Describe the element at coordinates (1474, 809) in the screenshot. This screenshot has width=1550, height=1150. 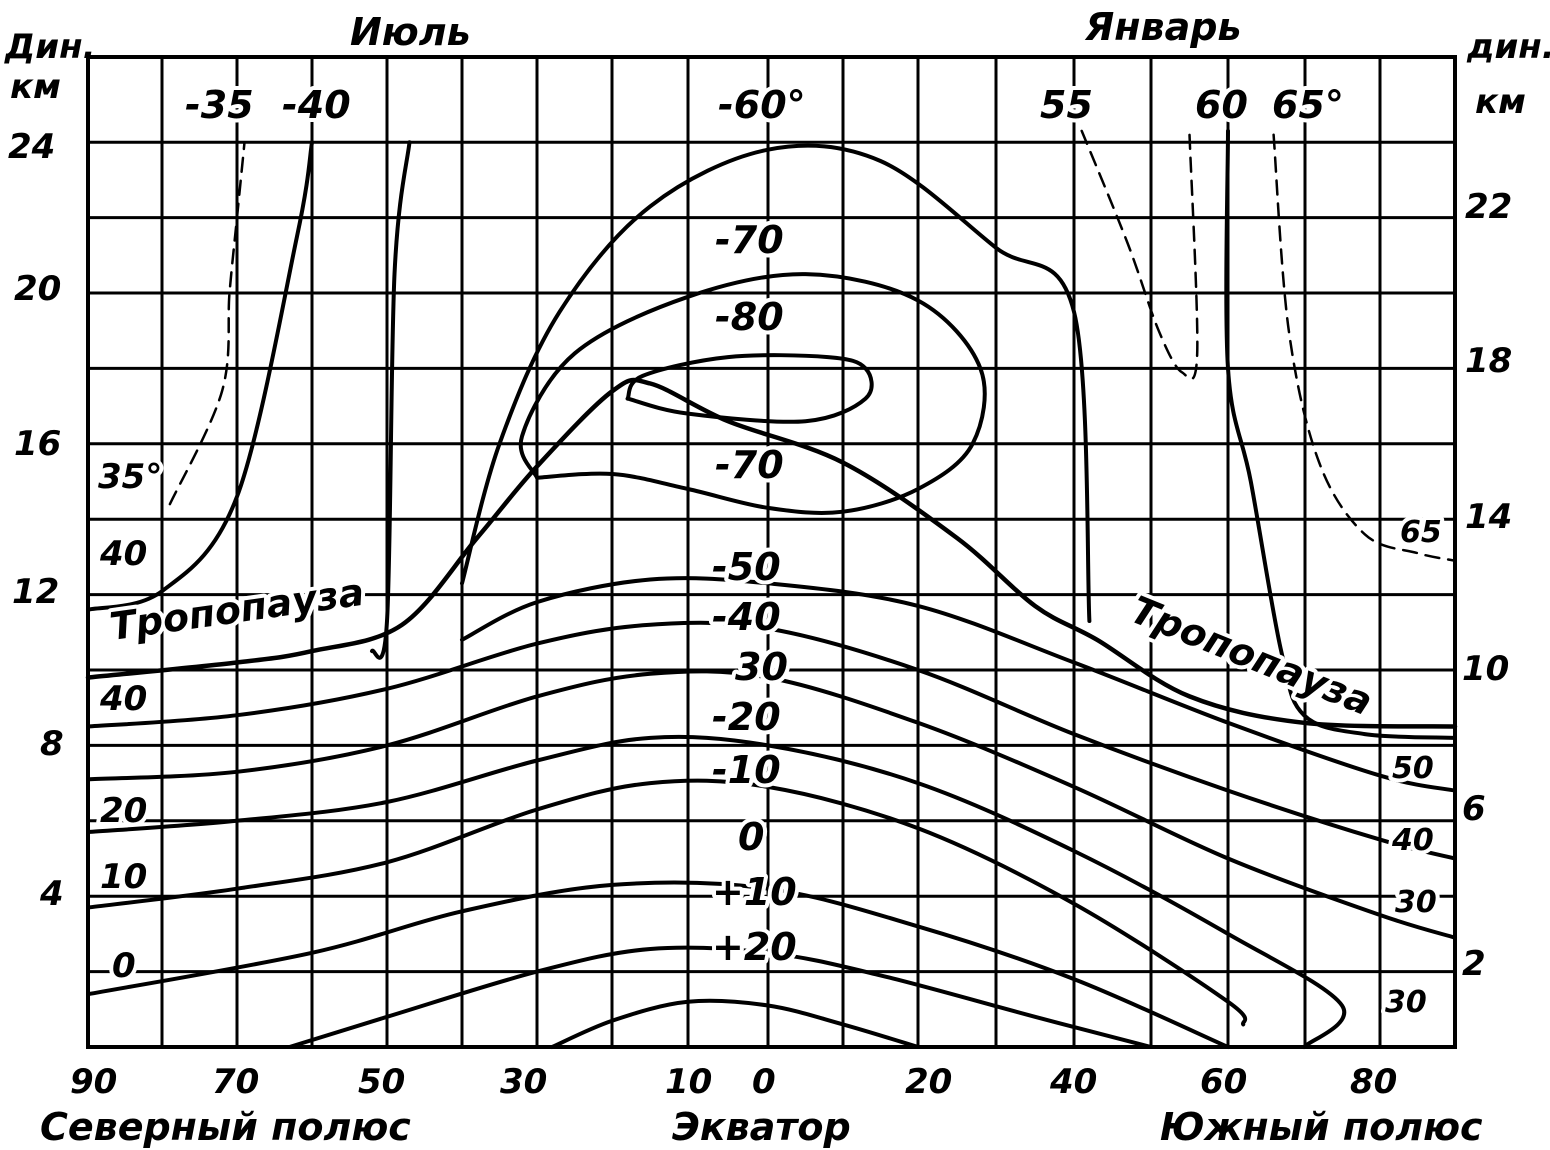
I see `y-tick-right: 6` at that location.